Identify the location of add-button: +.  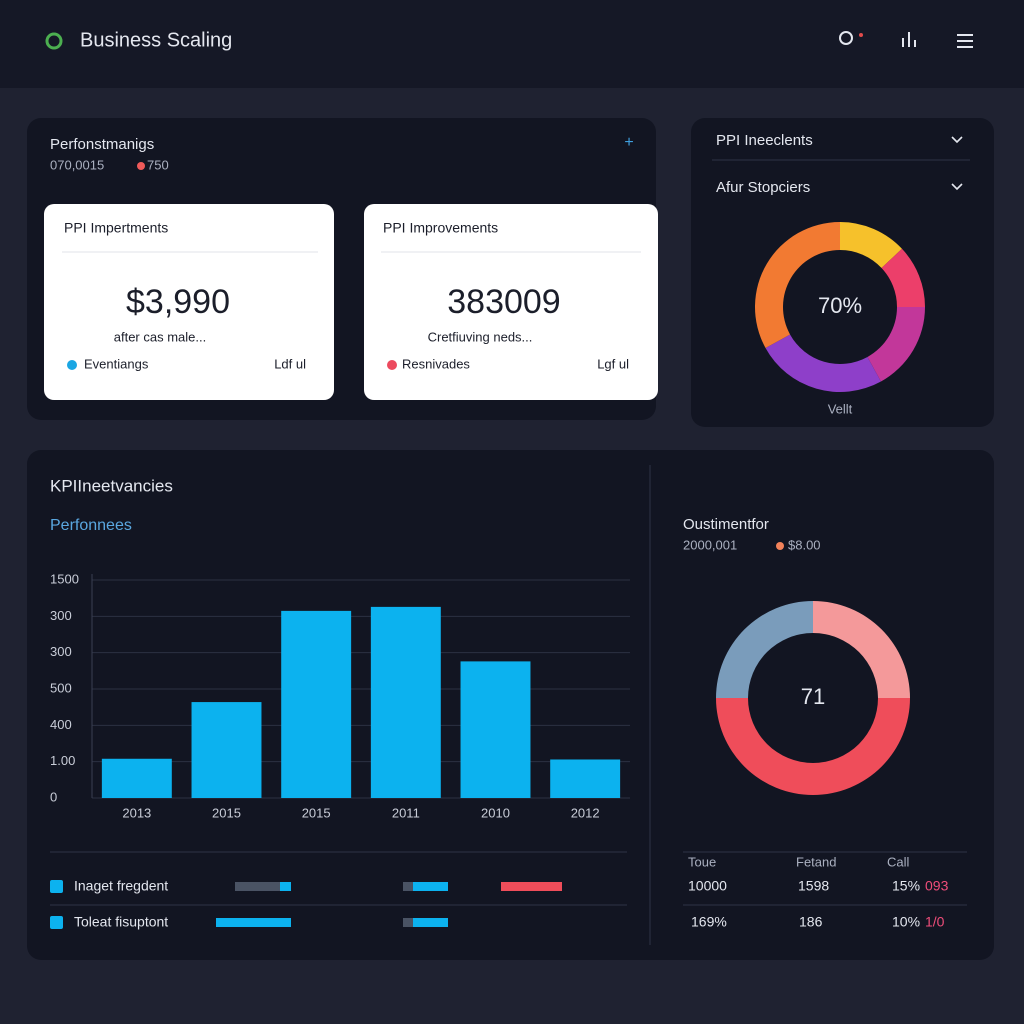
(628, 142).